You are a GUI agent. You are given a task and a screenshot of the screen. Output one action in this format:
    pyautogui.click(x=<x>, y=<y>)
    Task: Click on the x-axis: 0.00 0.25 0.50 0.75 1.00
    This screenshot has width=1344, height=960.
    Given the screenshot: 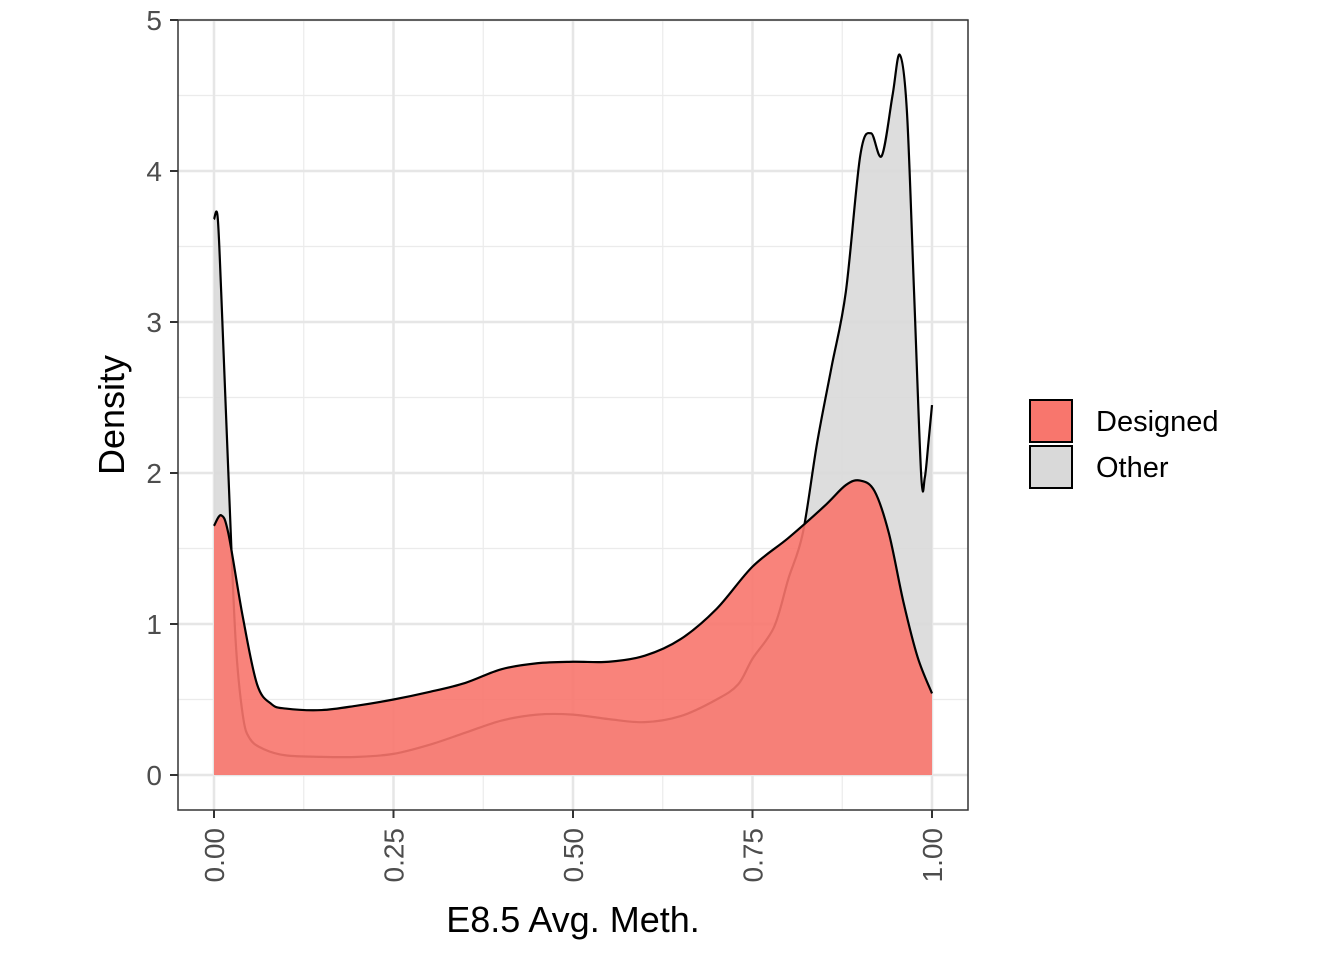 What is the action you would take?
    pyautogui.click(x=573, y=846)
    